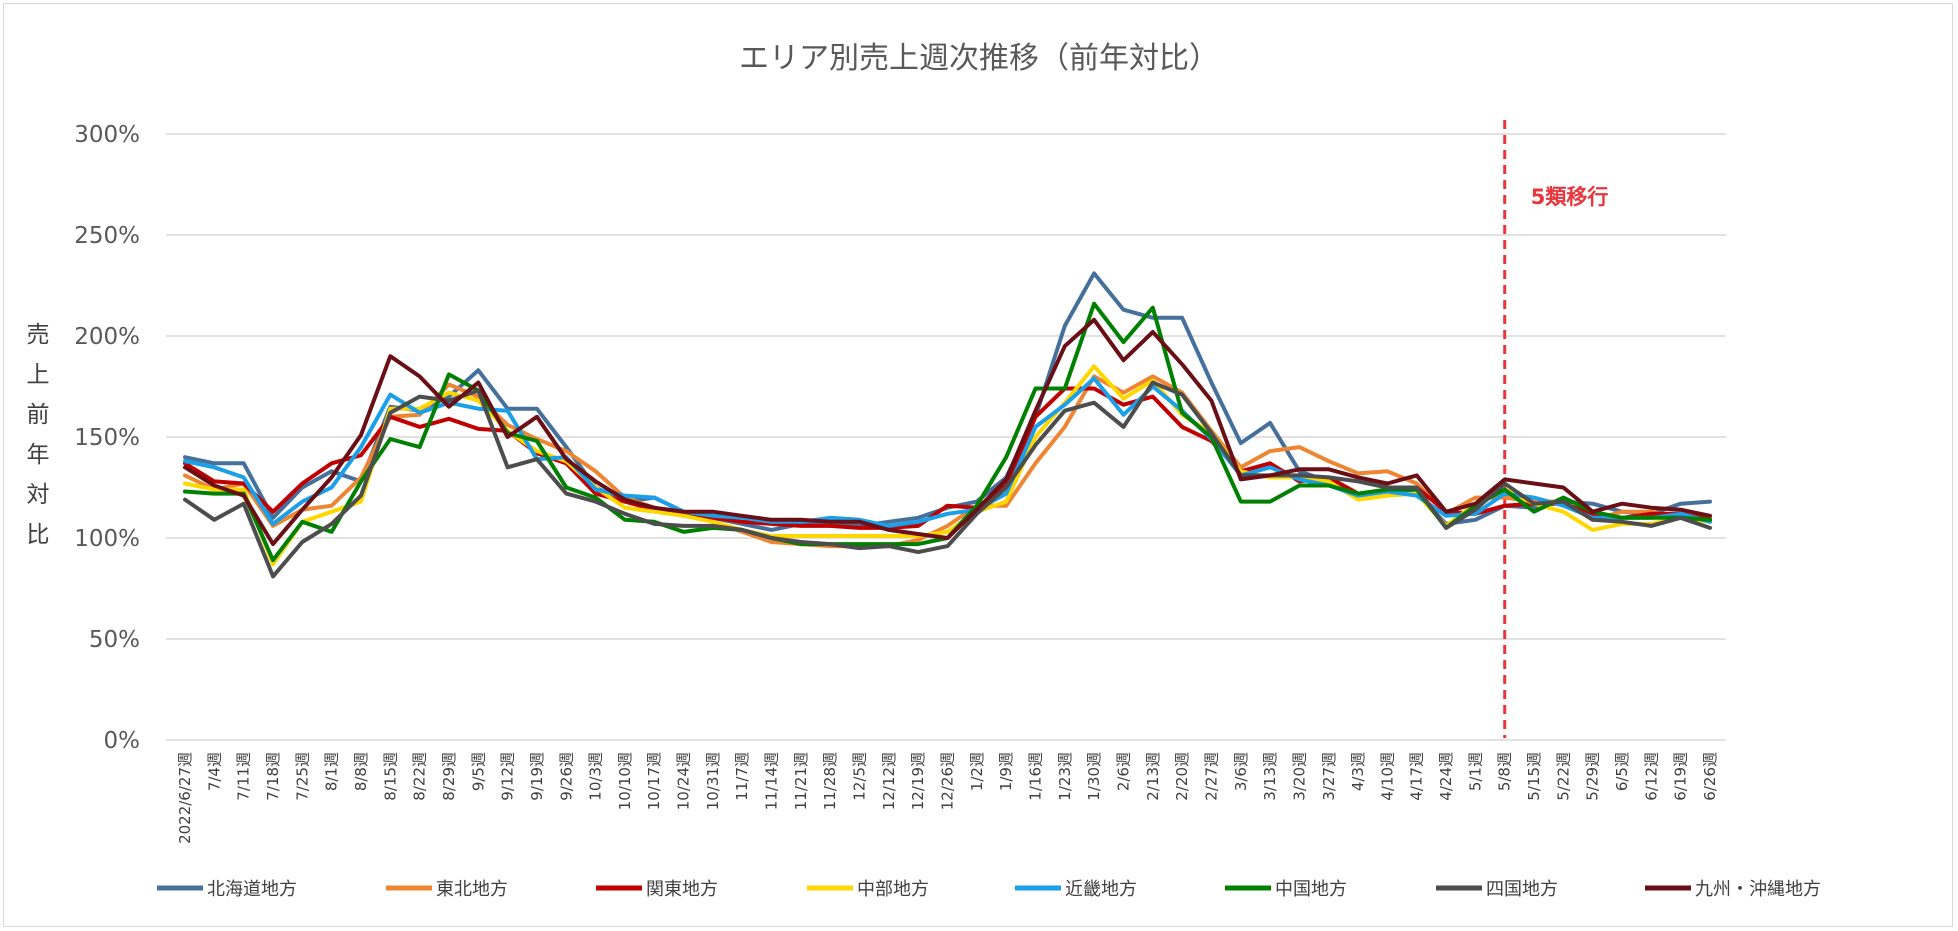 Image resolution: width=1958 pixels, height=931 pixels. What do you see at coordinates (1311, 889) in the screenshot?
I see `legend-label: 中国地方` at bounding box center [1311, 889].